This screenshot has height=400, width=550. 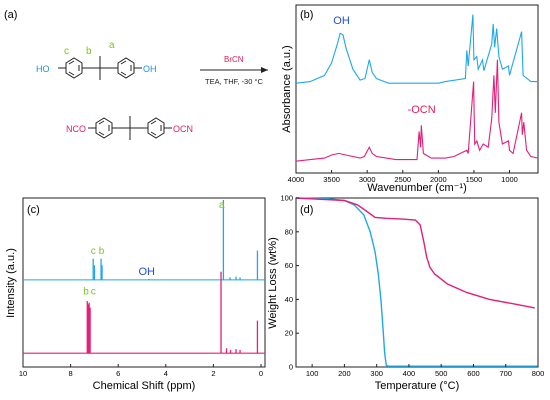 What do you see at coordinates (509, 179) in the screenshot?
I see `panel-b-xtick-label-6: 1000` at bounding box center [509, 179].